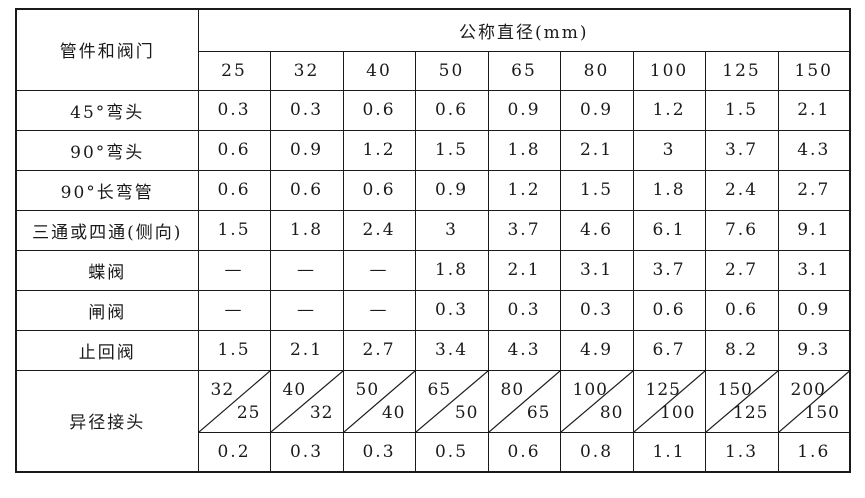 This screenshot has height=498, width=865. Describe the element at coordinates (669, 150) in the screenshot. I see `value-cell: 3` at that location.